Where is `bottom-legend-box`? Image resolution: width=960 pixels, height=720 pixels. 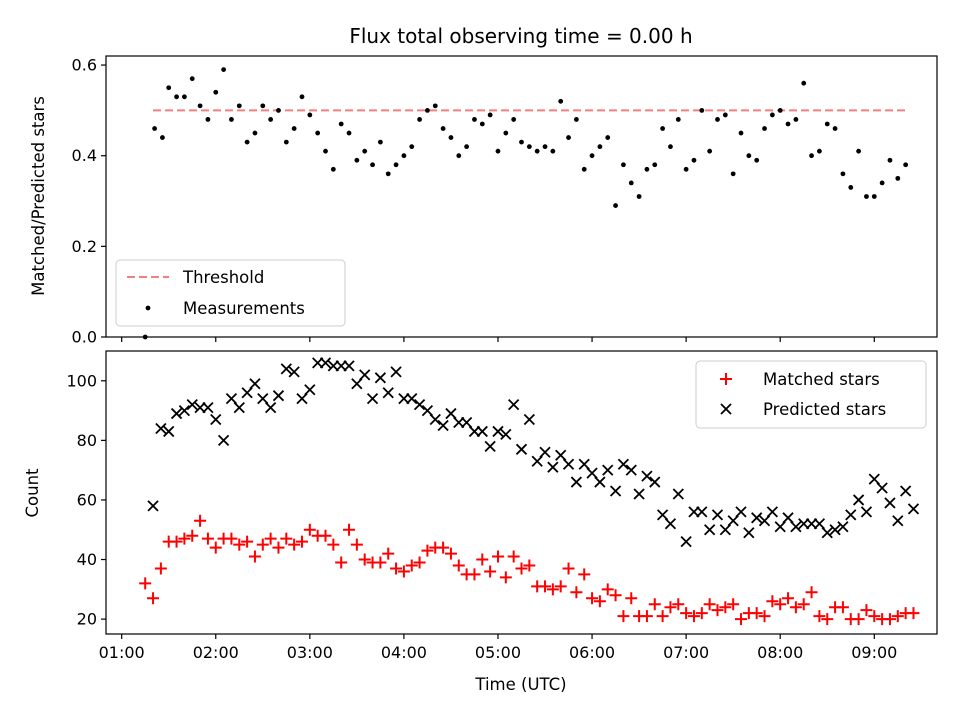
bottom-legend-box is located at coordinates (811, 394).